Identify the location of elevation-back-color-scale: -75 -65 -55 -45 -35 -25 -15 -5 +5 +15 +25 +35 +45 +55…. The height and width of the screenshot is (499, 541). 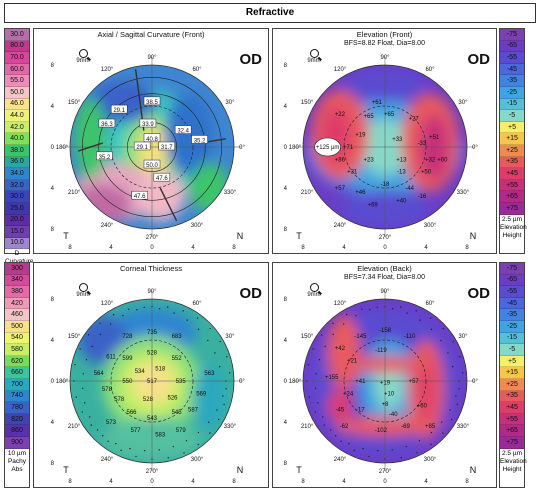
(513, 375).